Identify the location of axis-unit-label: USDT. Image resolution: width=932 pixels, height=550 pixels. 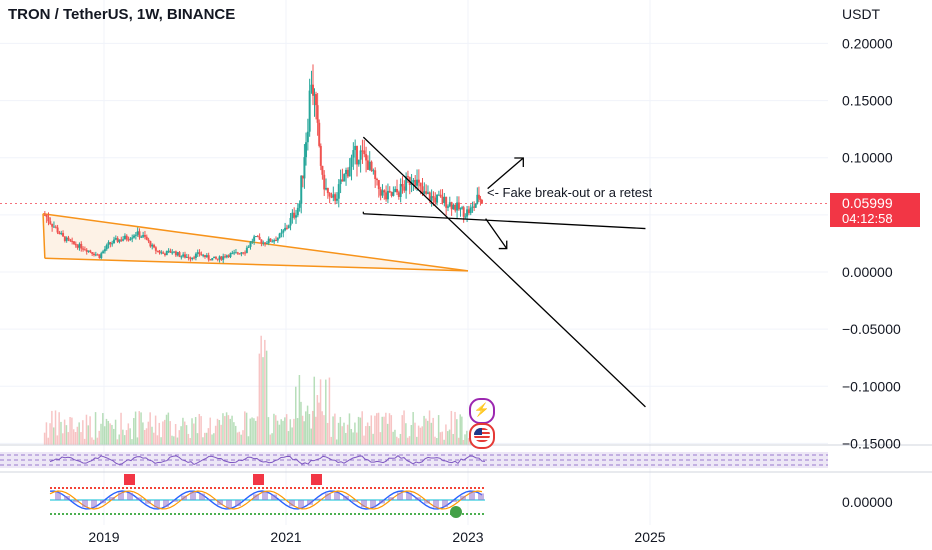
(861, 14).